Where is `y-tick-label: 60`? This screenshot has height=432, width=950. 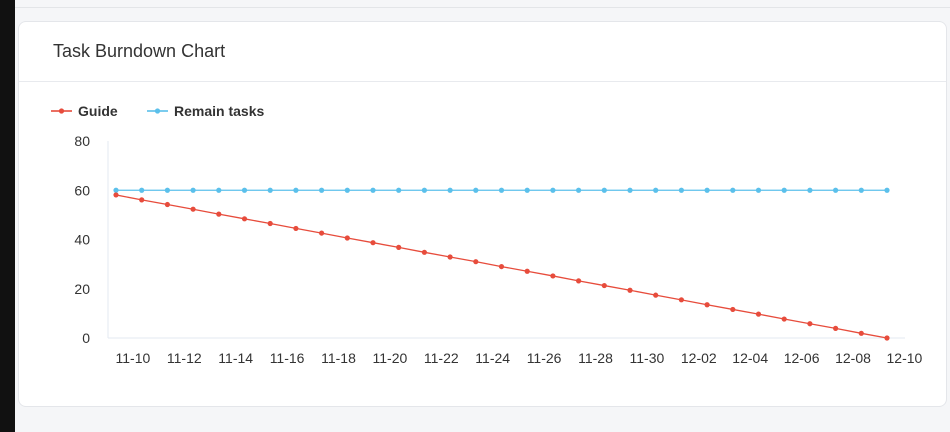
y-tick-label: 60 is located at coordinates (82, 190).